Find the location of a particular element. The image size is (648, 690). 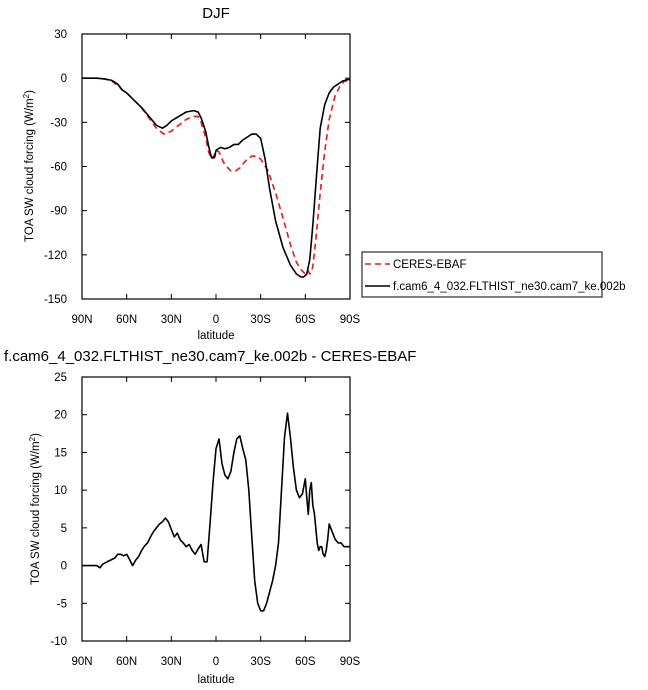

top-chart-title: DJF is located at coordinates (216, 13).